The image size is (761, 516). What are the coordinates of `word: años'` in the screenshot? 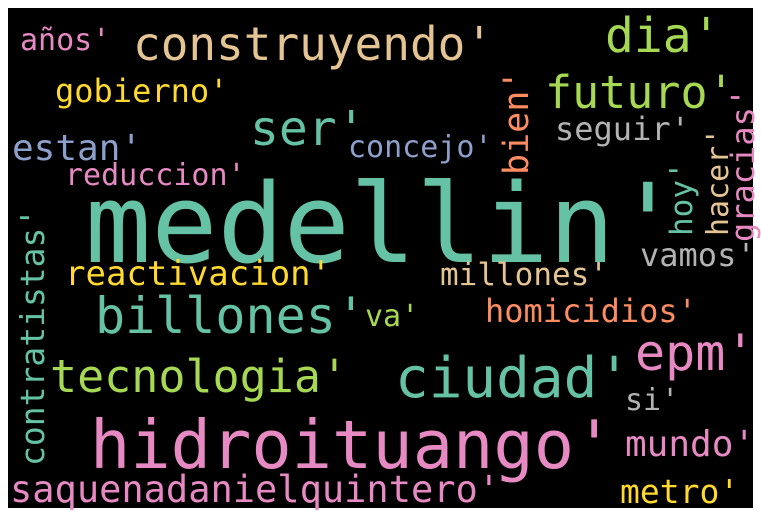 It's located at (65, 40).